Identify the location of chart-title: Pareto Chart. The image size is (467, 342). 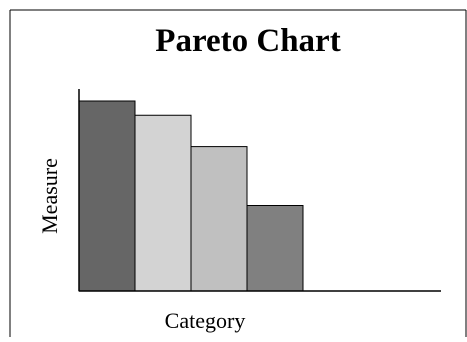
(247, 41).